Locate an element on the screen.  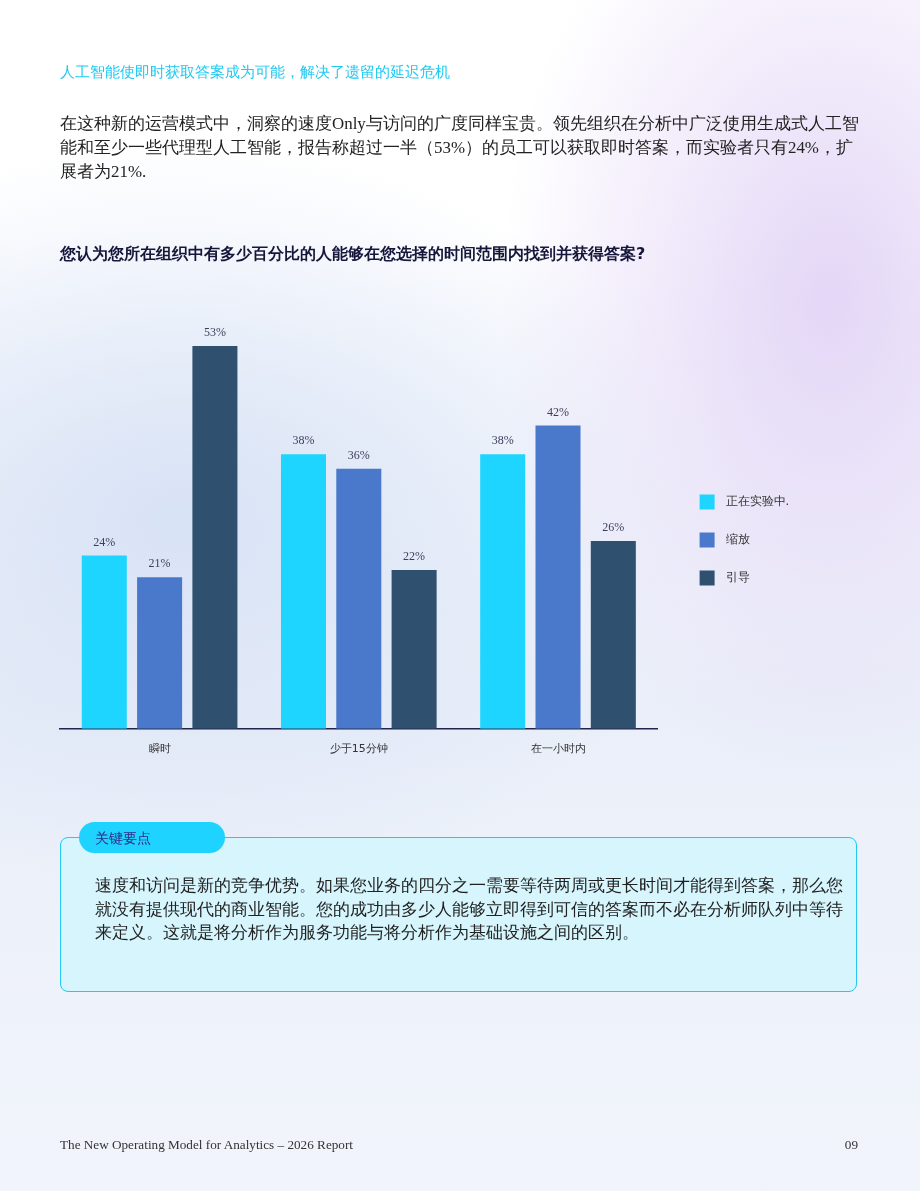
data-label: 53% is located at coordinates (214, 332).